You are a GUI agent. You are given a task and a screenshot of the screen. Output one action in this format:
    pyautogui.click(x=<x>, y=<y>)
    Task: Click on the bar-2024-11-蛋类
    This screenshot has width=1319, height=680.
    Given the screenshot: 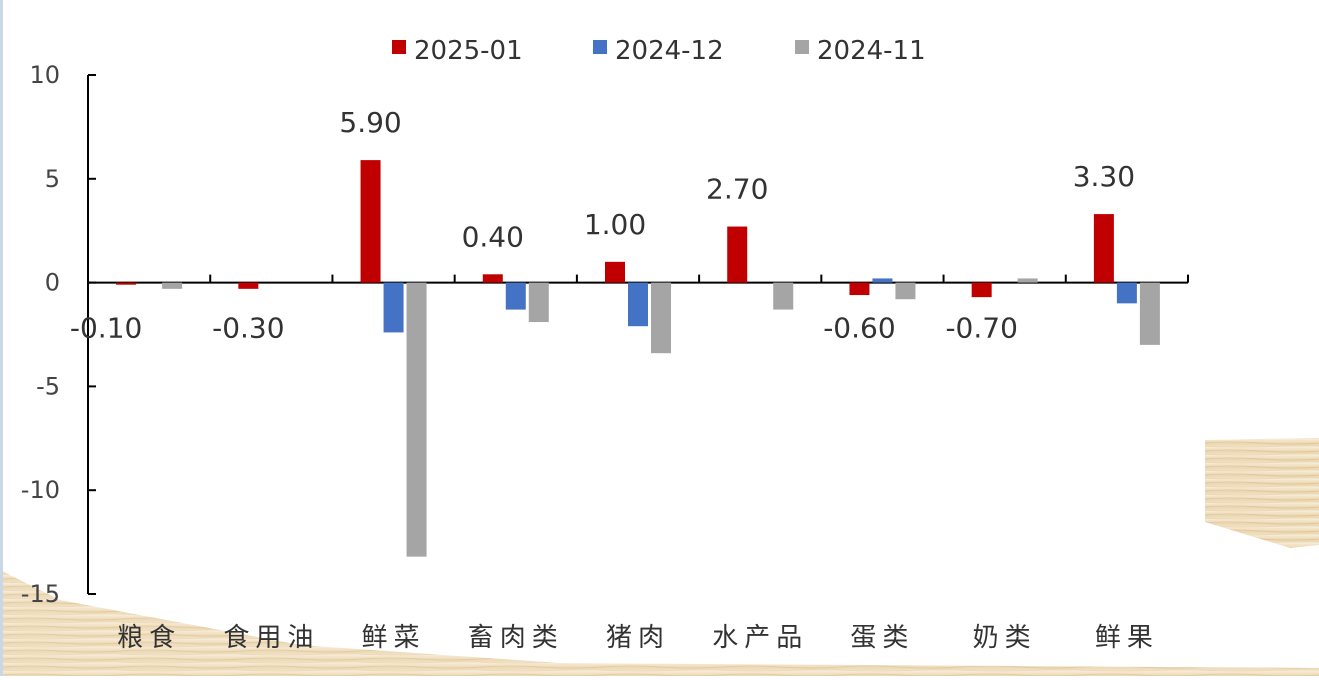 What is the action you would take?
    pyautogui.click(x=905, y=291)
    